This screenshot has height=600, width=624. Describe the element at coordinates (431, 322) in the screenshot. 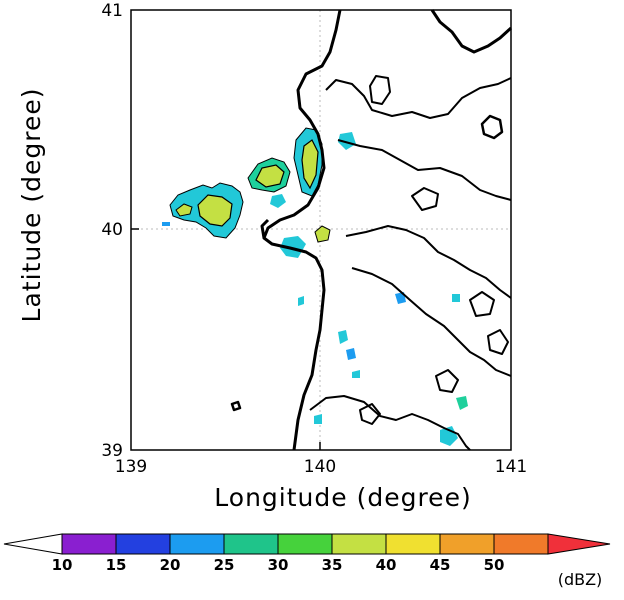

I see `contour-south` at that location.